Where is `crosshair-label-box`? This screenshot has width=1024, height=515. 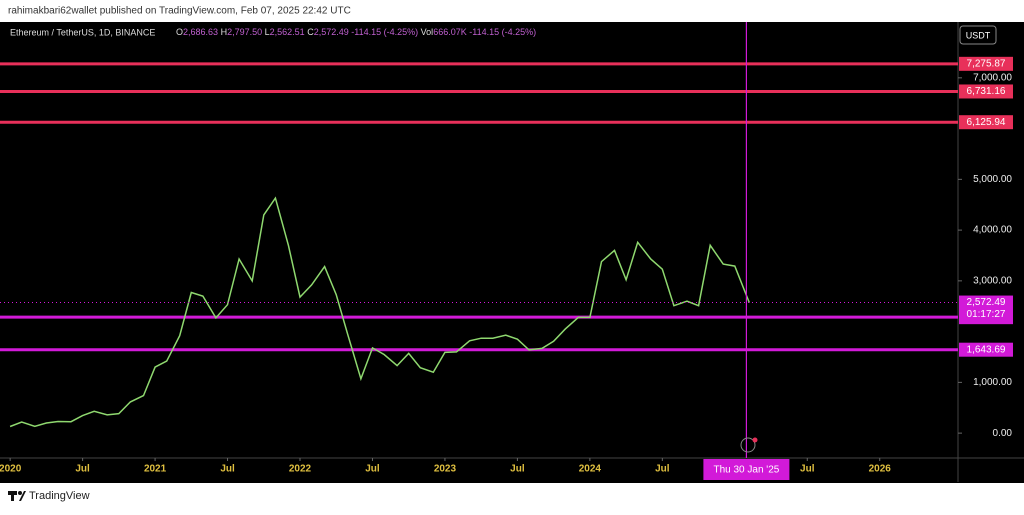
crosshair-label-box is located at coordinates (746, 469).